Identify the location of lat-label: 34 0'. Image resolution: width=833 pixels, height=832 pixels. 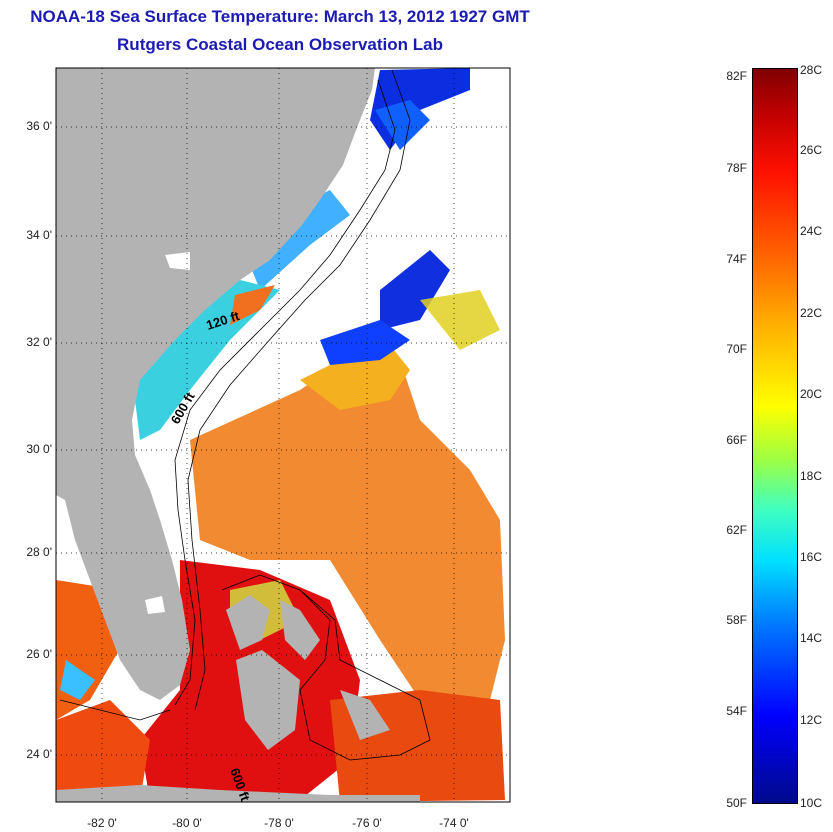
(39, 235).